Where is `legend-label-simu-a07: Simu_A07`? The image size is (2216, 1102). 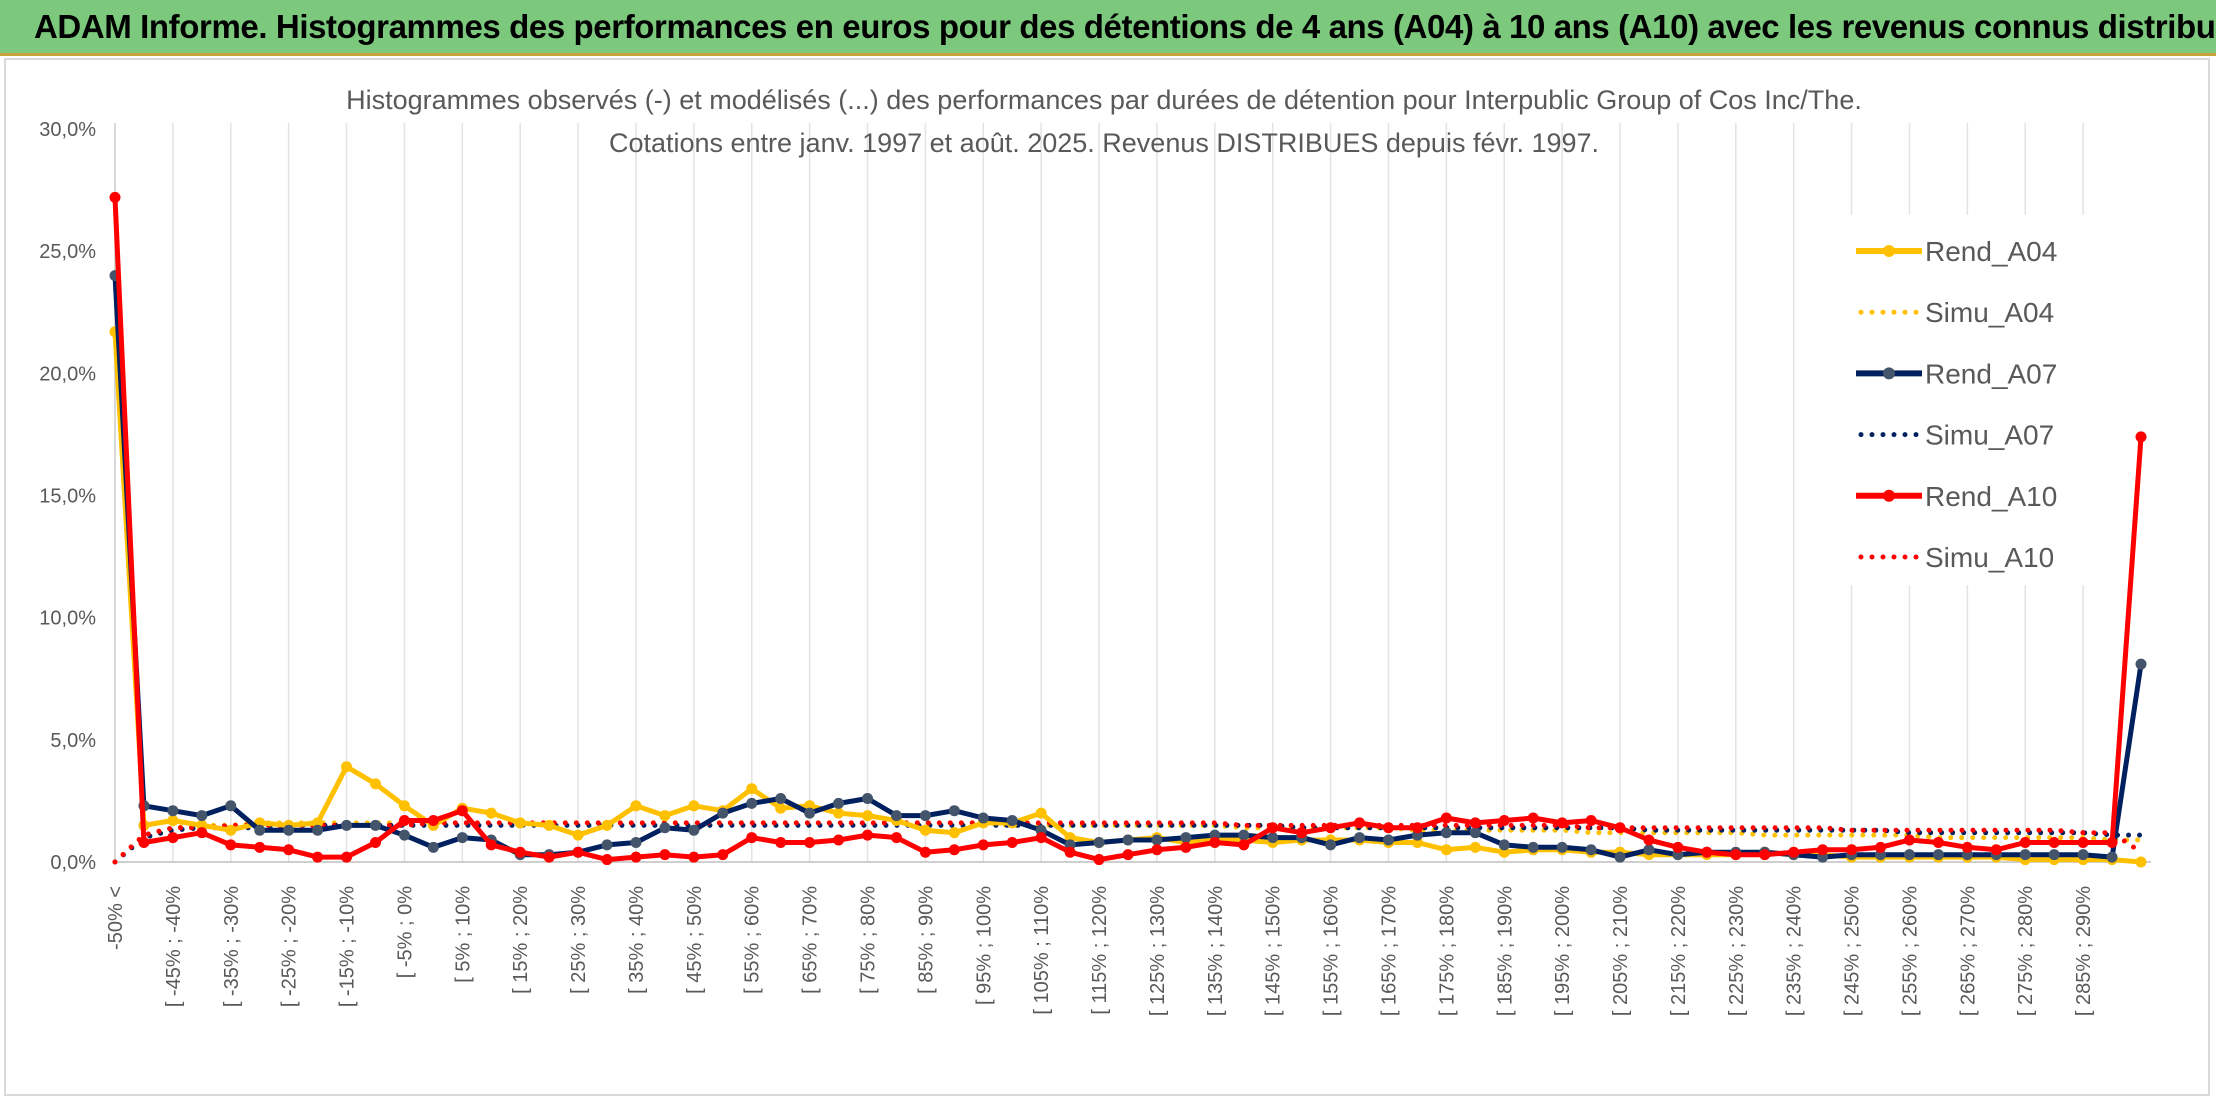
legend-label-simu-a07: Simu_A07 is located at coordinates (1989, 435).